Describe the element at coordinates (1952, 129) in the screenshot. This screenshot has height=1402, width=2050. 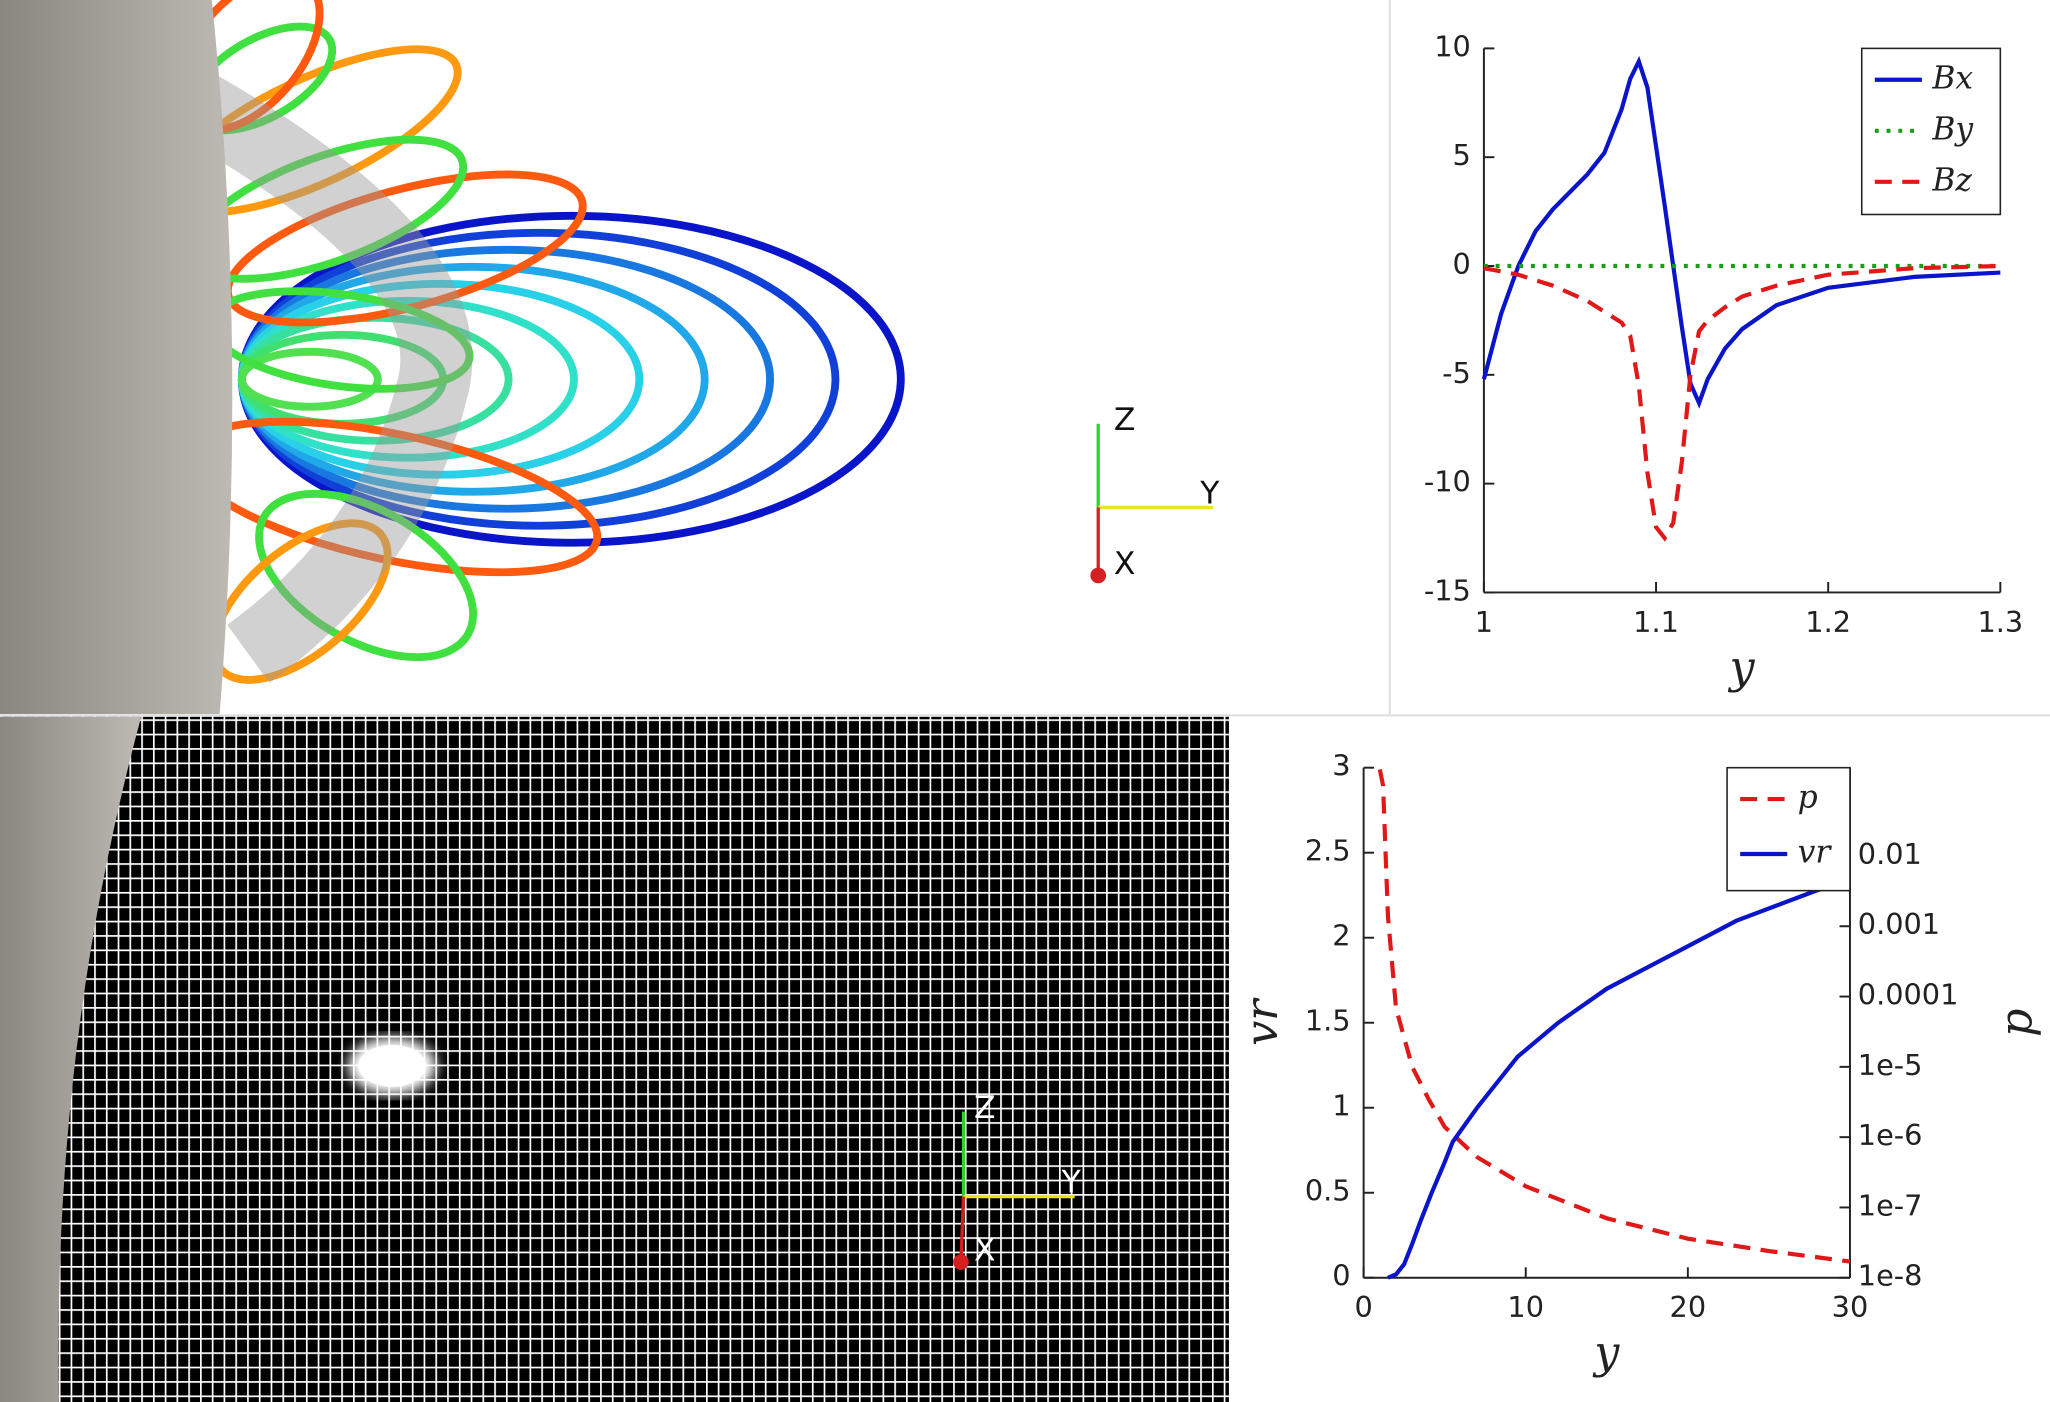
I see `legend-label: By` at that location.